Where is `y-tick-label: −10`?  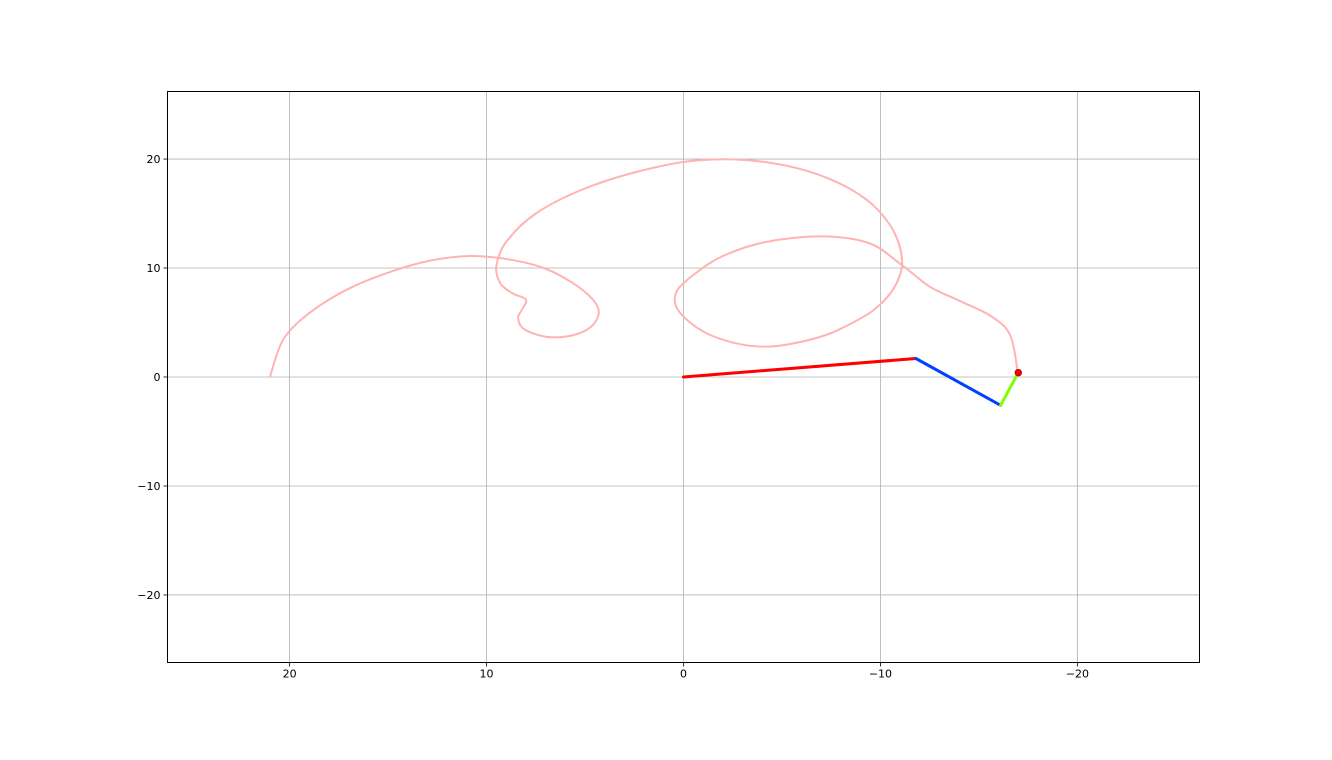
y-tick-label: −10 is located at coordinates (148, 486).